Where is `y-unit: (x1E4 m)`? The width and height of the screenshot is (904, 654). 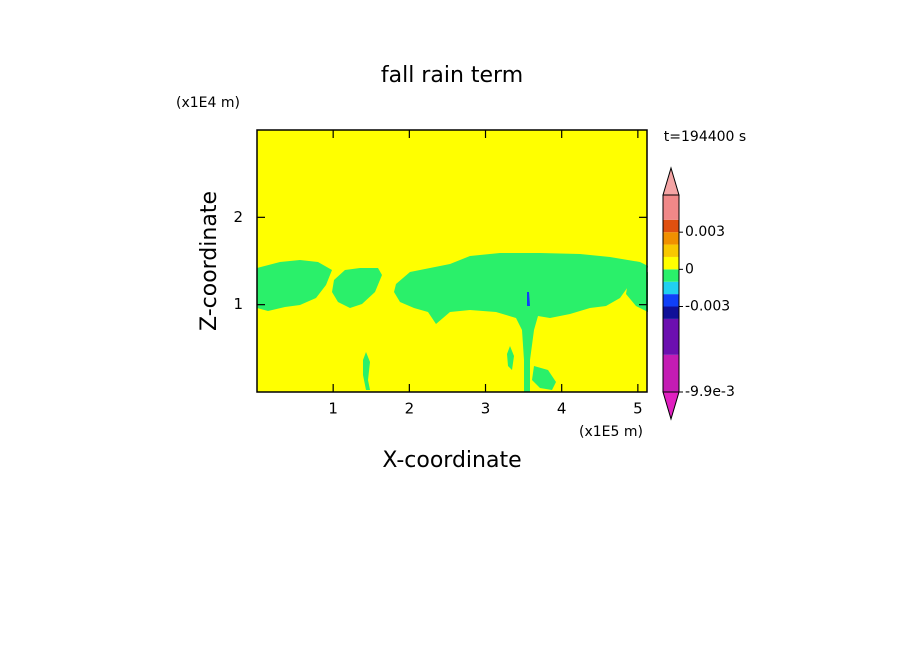
y-unit: (x1E4 m) is located at coordinates (208, 103).